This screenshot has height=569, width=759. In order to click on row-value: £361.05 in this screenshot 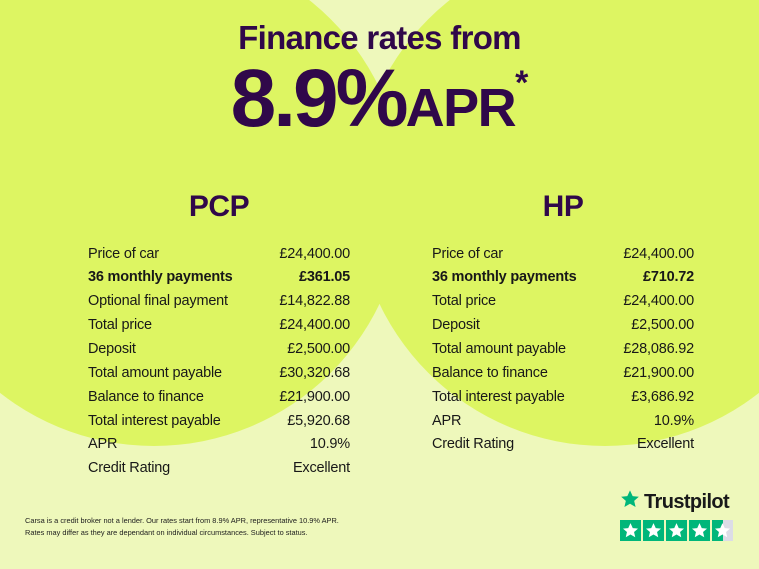, I will do `click(324, 277)`.